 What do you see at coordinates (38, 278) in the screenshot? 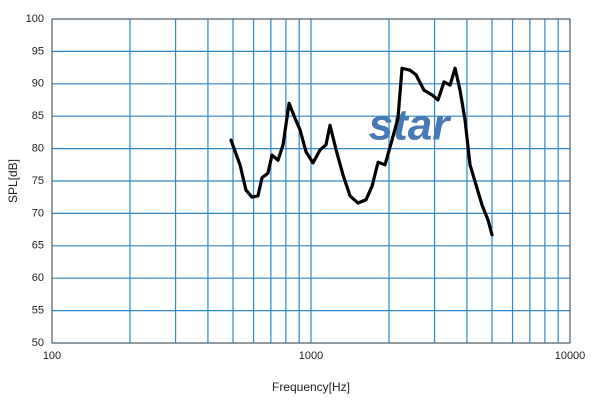
I see `y-tick-label: 60` at bounding box center [38, 278].